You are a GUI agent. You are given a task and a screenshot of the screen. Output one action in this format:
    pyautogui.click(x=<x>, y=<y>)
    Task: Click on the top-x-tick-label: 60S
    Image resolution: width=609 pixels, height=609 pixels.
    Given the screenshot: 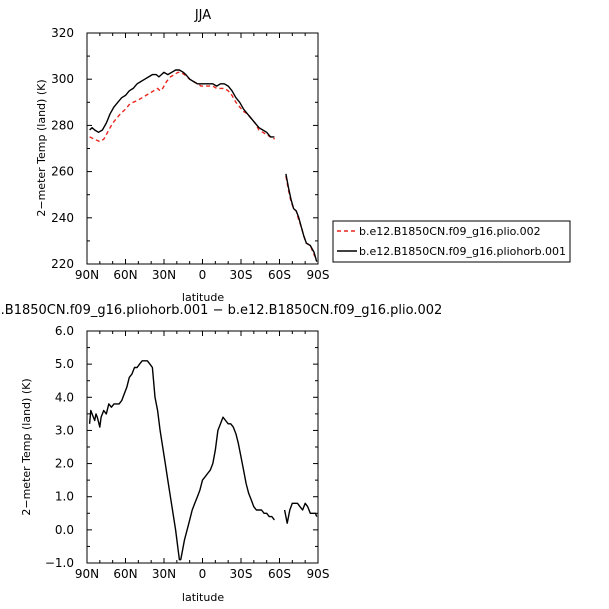 What is the action you would take?
    pyautogui.click(x=279, y=275)
    